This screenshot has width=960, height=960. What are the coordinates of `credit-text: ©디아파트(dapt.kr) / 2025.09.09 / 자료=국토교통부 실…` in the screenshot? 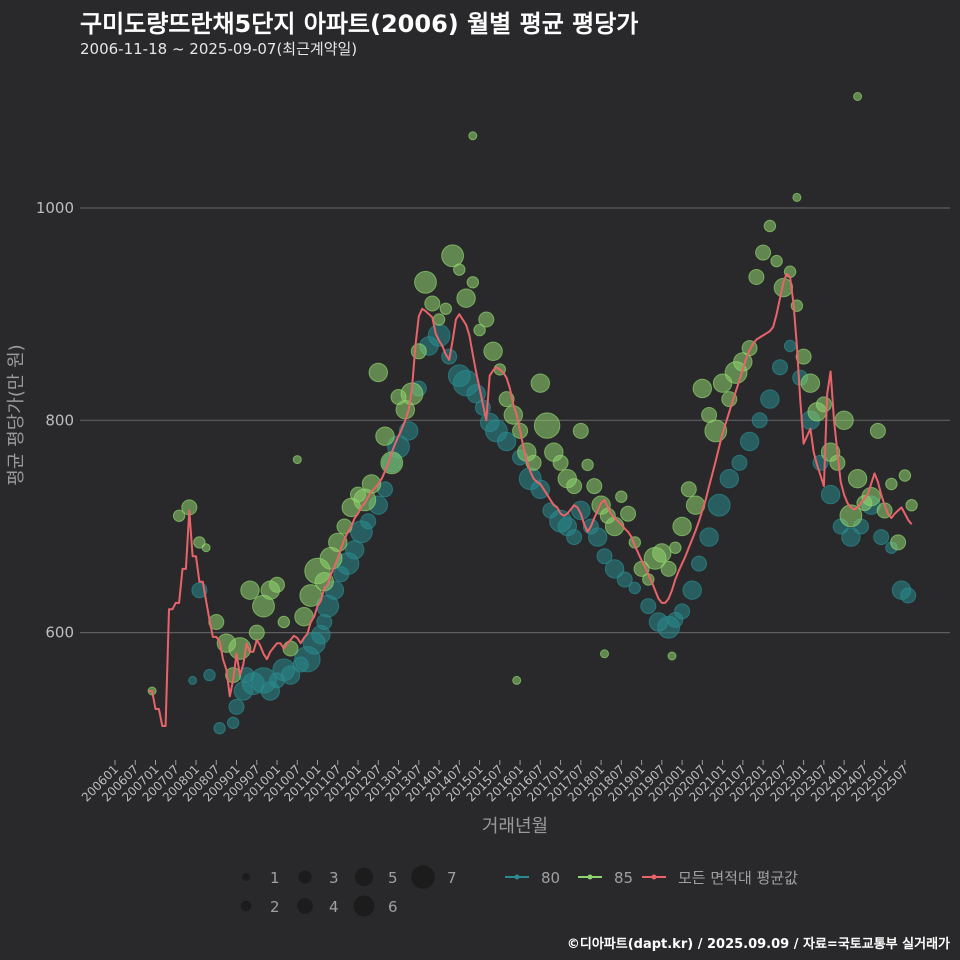 It's located at (758, 944).